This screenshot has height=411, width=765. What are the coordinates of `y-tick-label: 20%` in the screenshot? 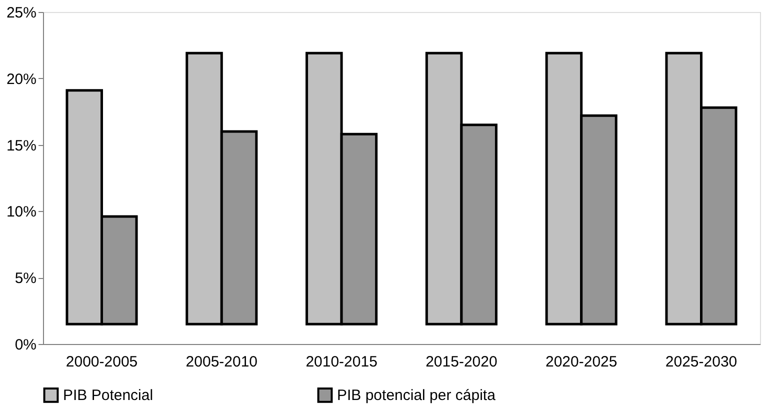 It's located at (21, 79).